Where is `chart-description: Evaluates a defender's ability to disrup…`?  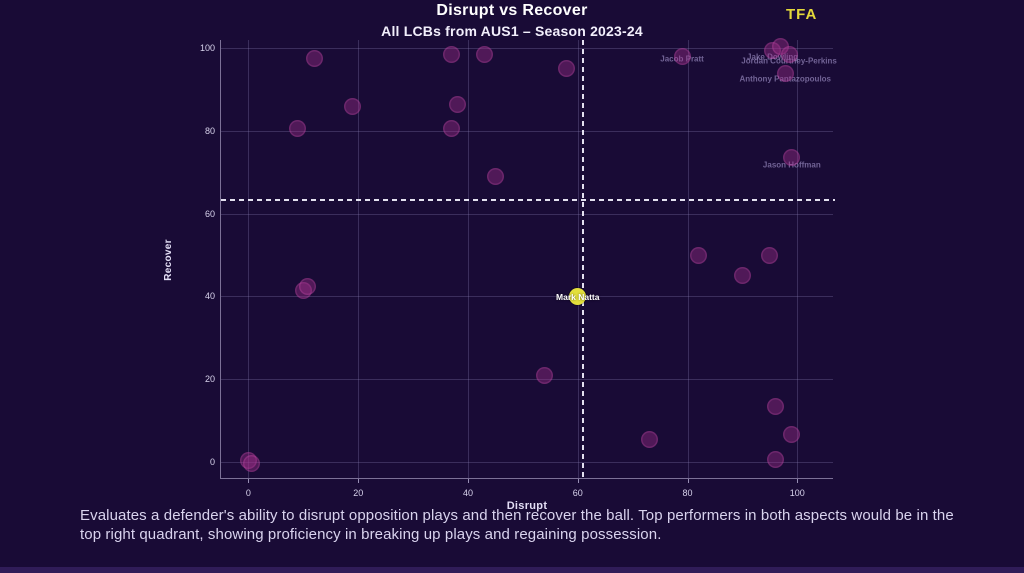 chart-description: Evaluates a defender's ability to disrup… is located at coordinates (517, 525).